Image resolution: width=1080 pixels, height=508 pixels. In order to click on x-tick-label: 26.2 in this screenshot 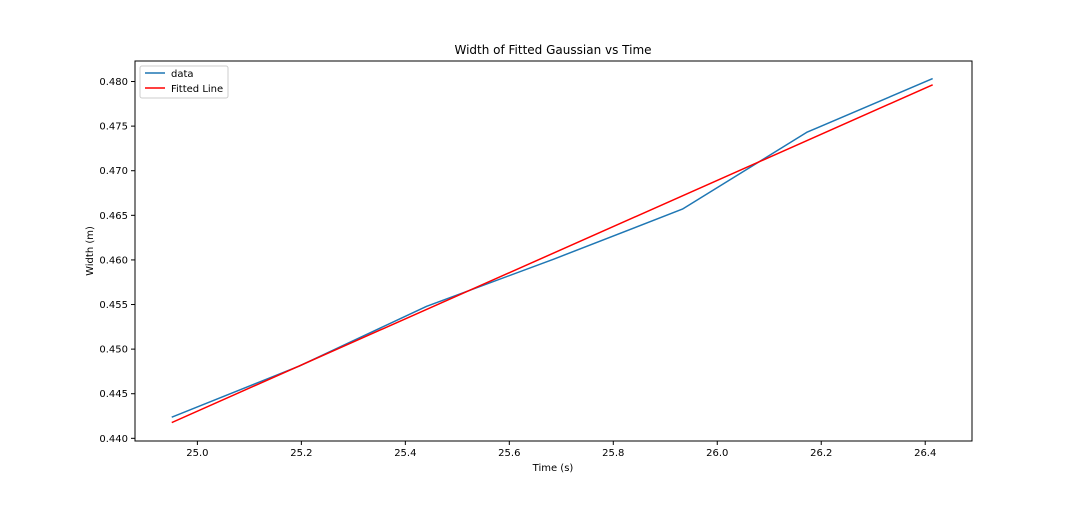, I will do `click(821, 453)`.